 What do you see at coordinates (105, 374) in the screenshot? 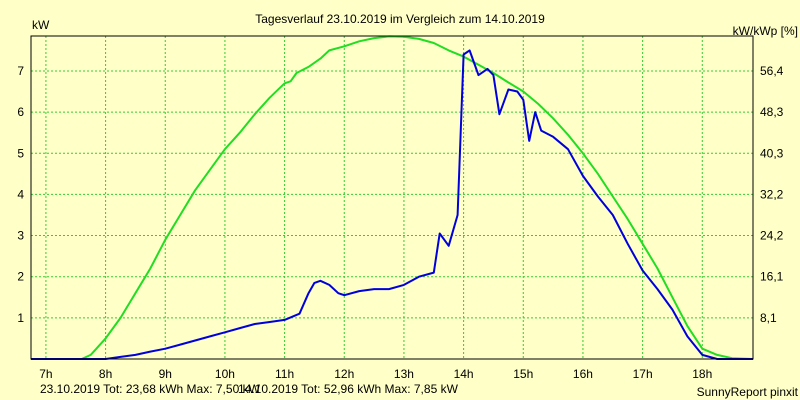
I see `x-tick-label: 8h` at bounding box center [105, 374].